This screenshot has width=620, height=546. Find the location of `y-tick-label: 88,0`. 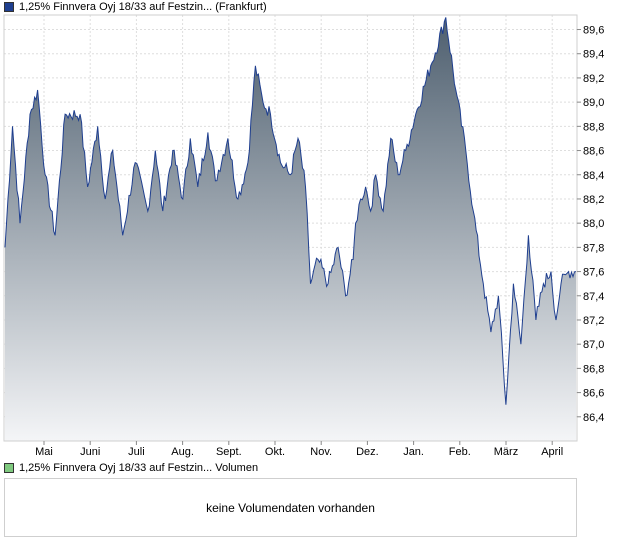

y-tick-label: 88,0 is located at coordinates (593, 224).